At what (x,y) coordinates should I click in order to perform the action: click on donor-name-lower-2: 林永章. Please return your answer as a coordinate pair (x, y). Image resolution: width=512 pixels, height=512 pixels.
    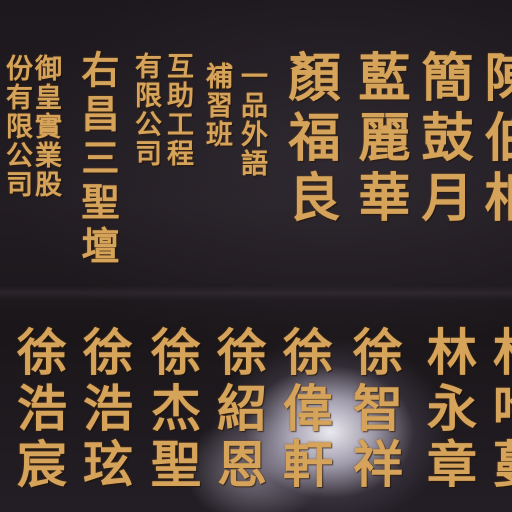
    Looking at the image, I should click on (448, 410).